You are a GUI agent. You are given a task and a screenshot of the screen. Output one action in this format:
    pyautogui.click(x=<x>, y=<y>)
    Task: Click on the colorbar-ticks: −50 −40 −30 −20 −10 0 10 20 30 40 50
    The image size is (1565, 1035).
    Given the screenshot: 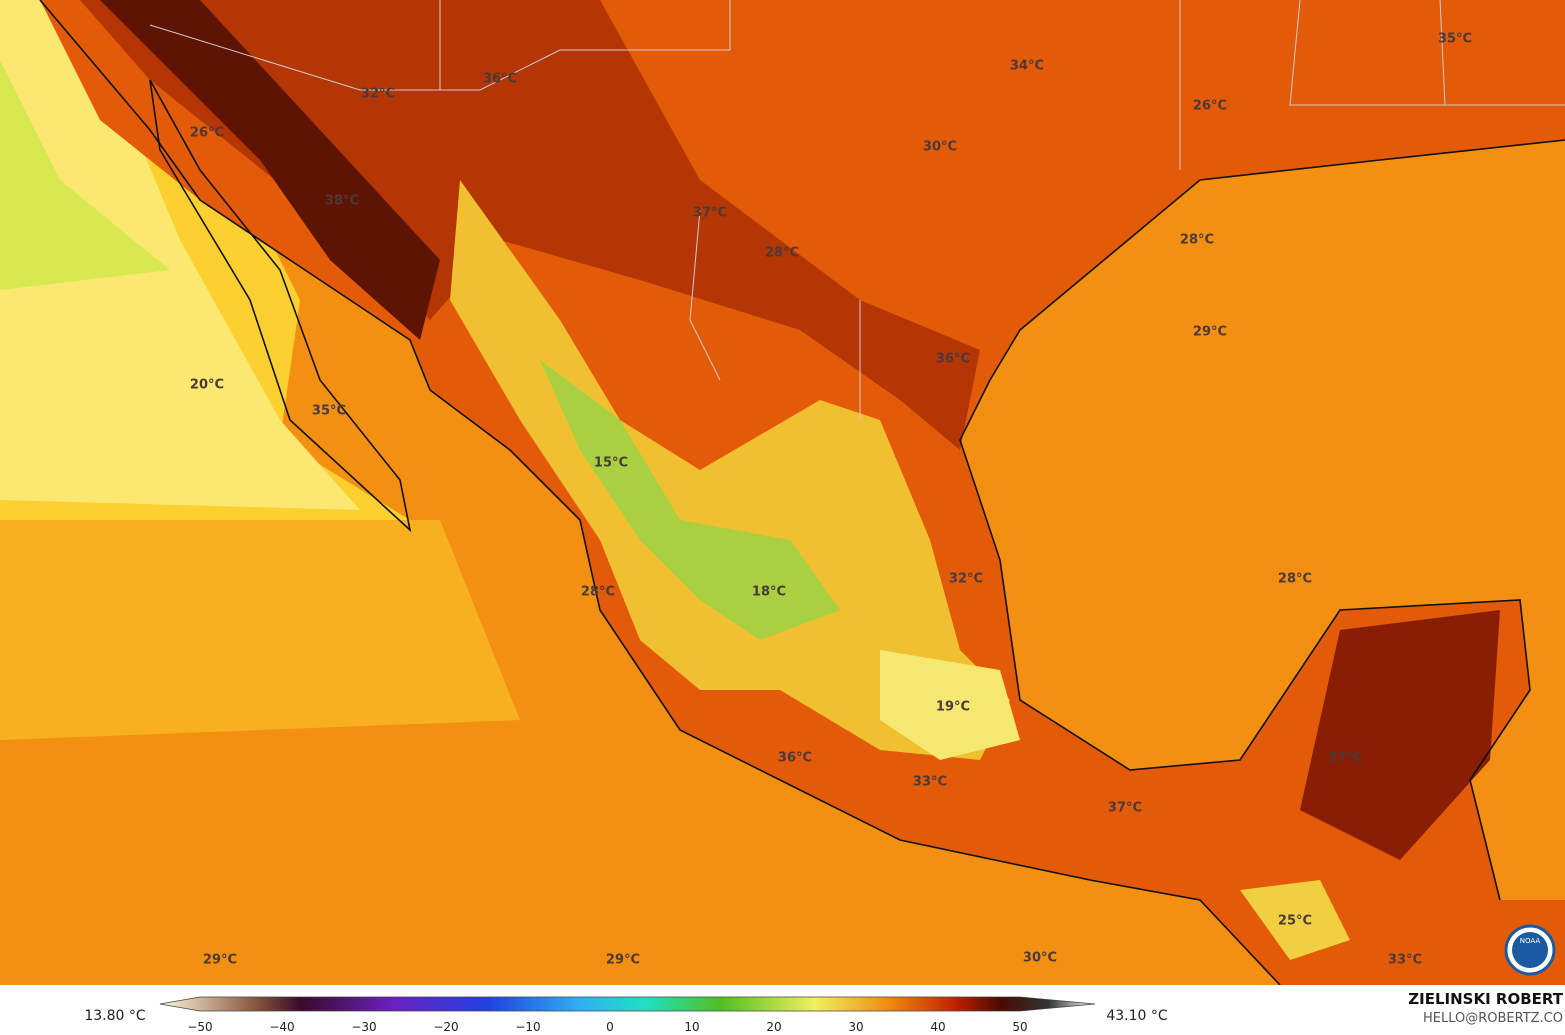 What is the action you would take?
    pyautogui.click(x=607, y=1027)
    